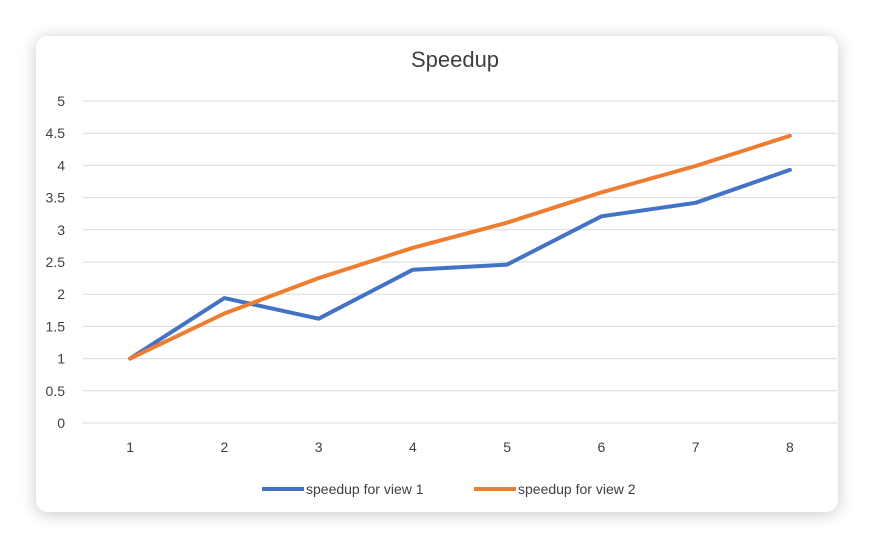  Describe the element at coordinates (696, 447) in the screenshot. I see `x-tick-label: 7` at that location.